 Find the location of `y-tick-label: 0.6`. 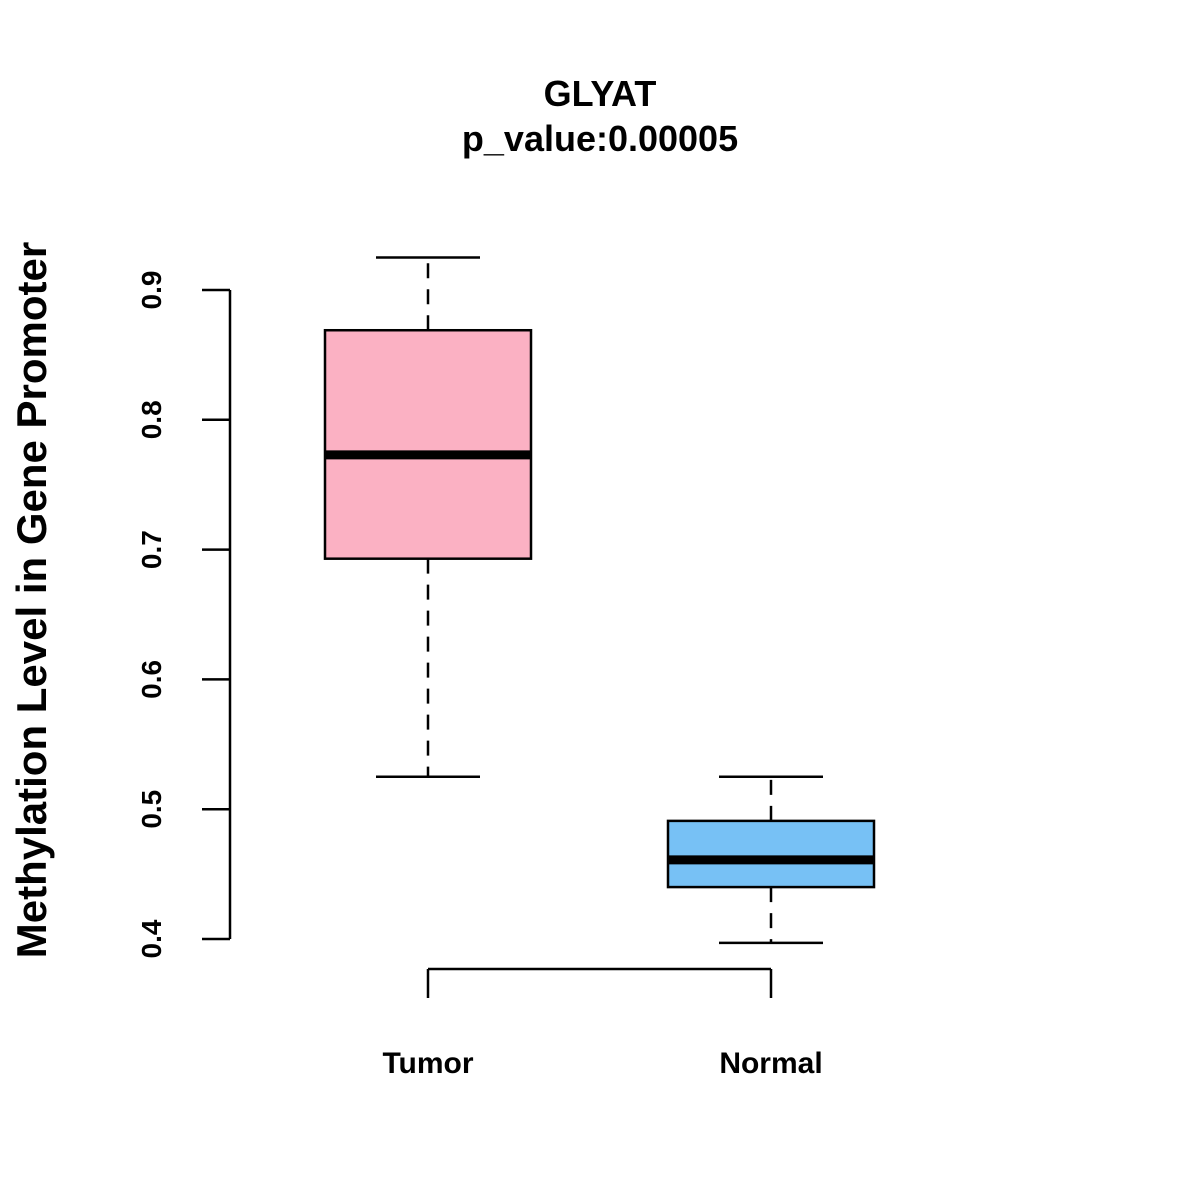

y-tick-label: 0.6 is located at coordinates (151, 679).